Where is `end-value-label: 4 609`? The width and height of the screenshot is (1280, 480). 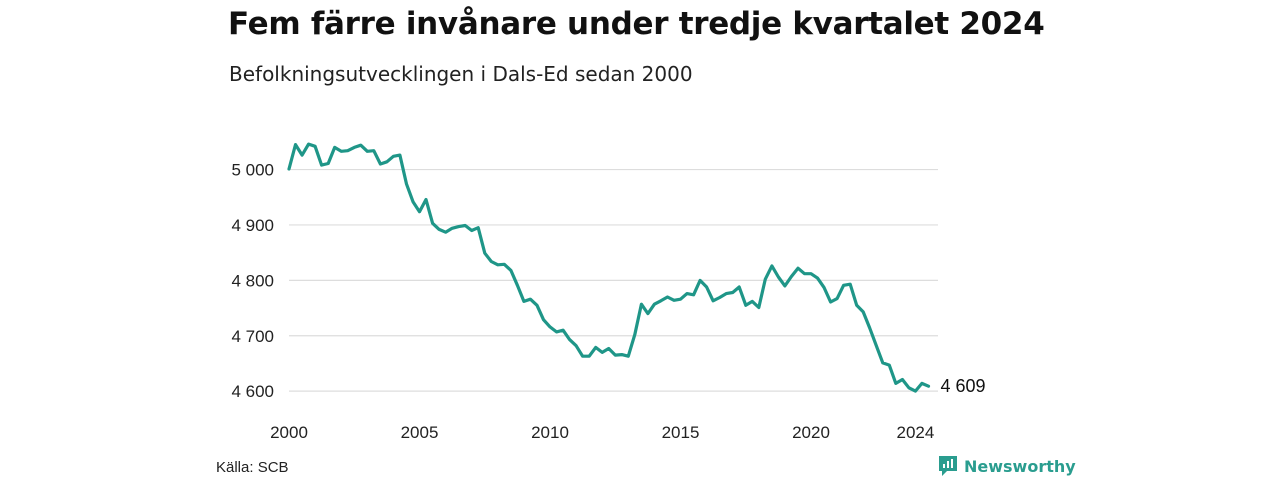 end-value-label: 4 609 is located at coordinates (962, 386).